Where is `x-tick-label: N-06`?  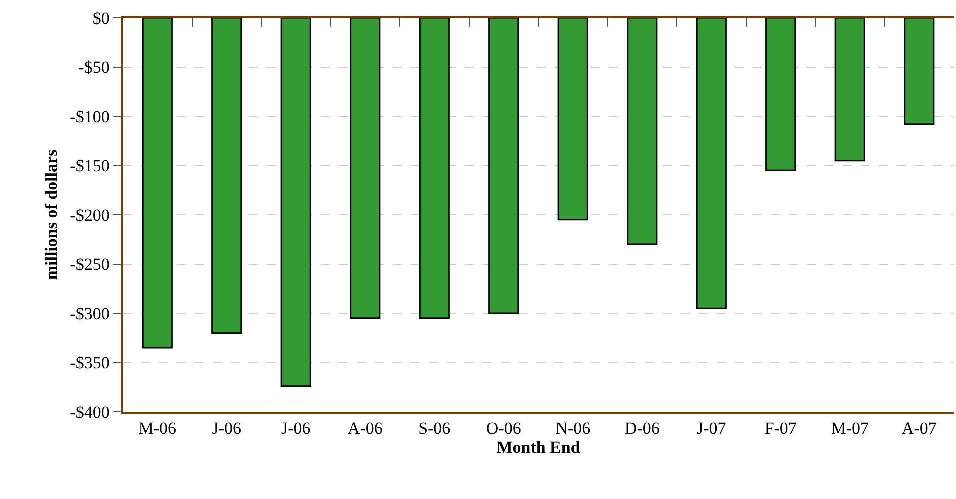
x-tick-label: N-06 is located at coordinates (573, 428).